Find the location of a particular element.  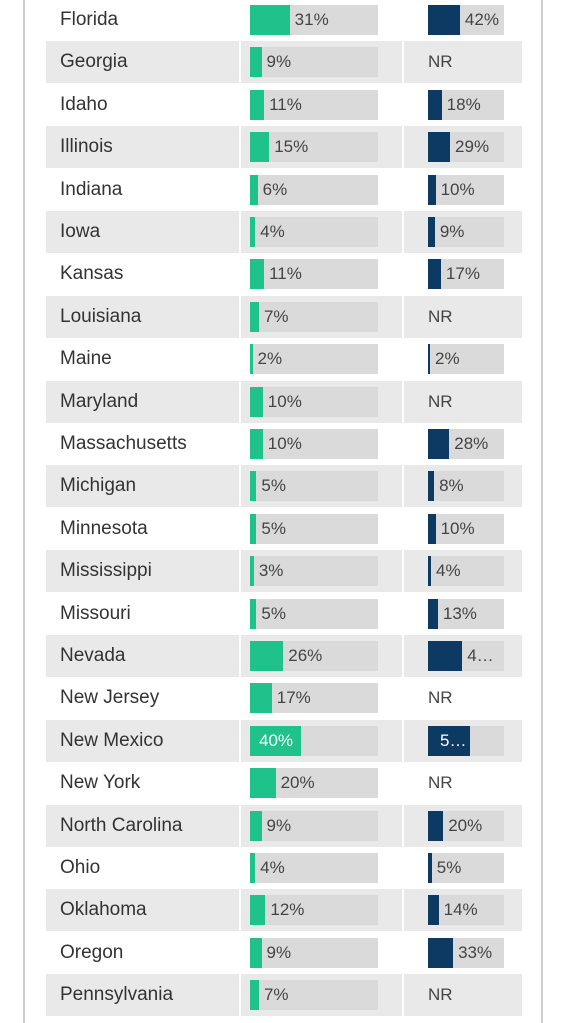

state-label: Ohio is located at coordinates (80, 867).